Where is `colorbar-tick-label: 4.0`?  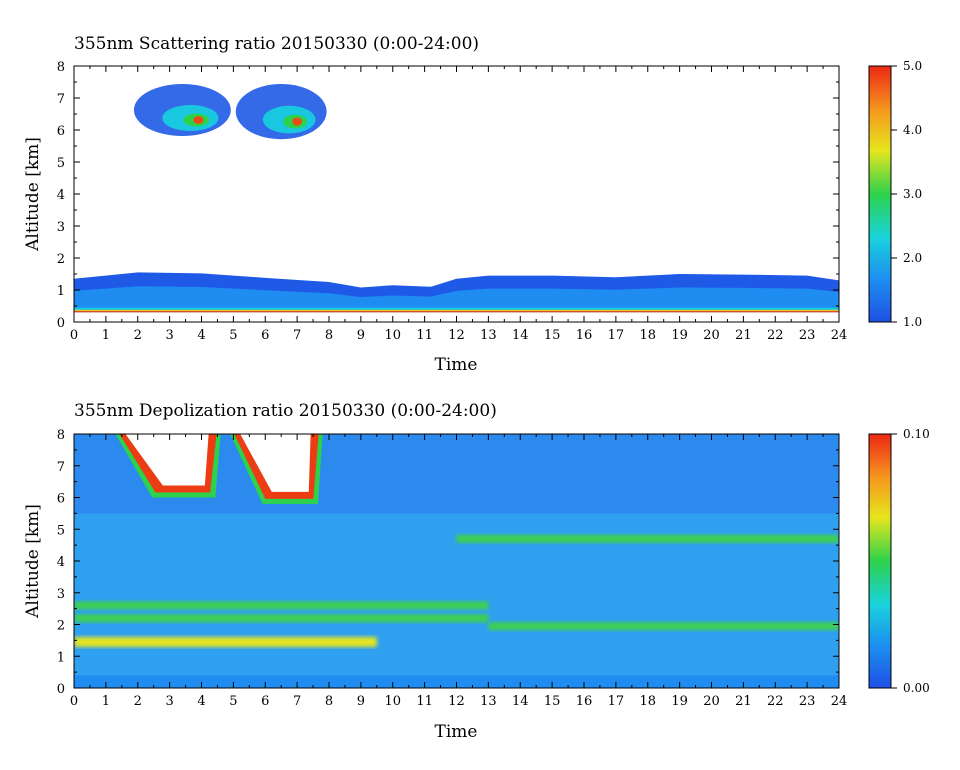 colorbar-tick-label: 4.0 is located at coordinates (912, 130).